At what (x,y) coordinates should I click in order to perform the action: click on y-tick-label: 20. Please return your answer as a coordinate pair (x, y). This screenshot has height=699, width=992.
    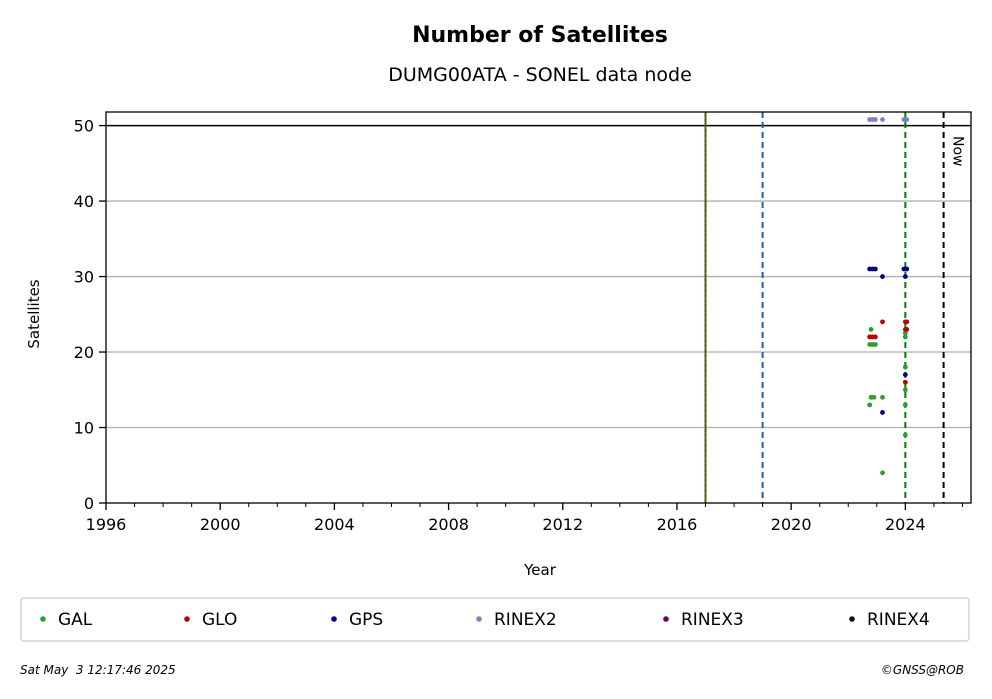
    Looking at the image, I should click on (84, 352).